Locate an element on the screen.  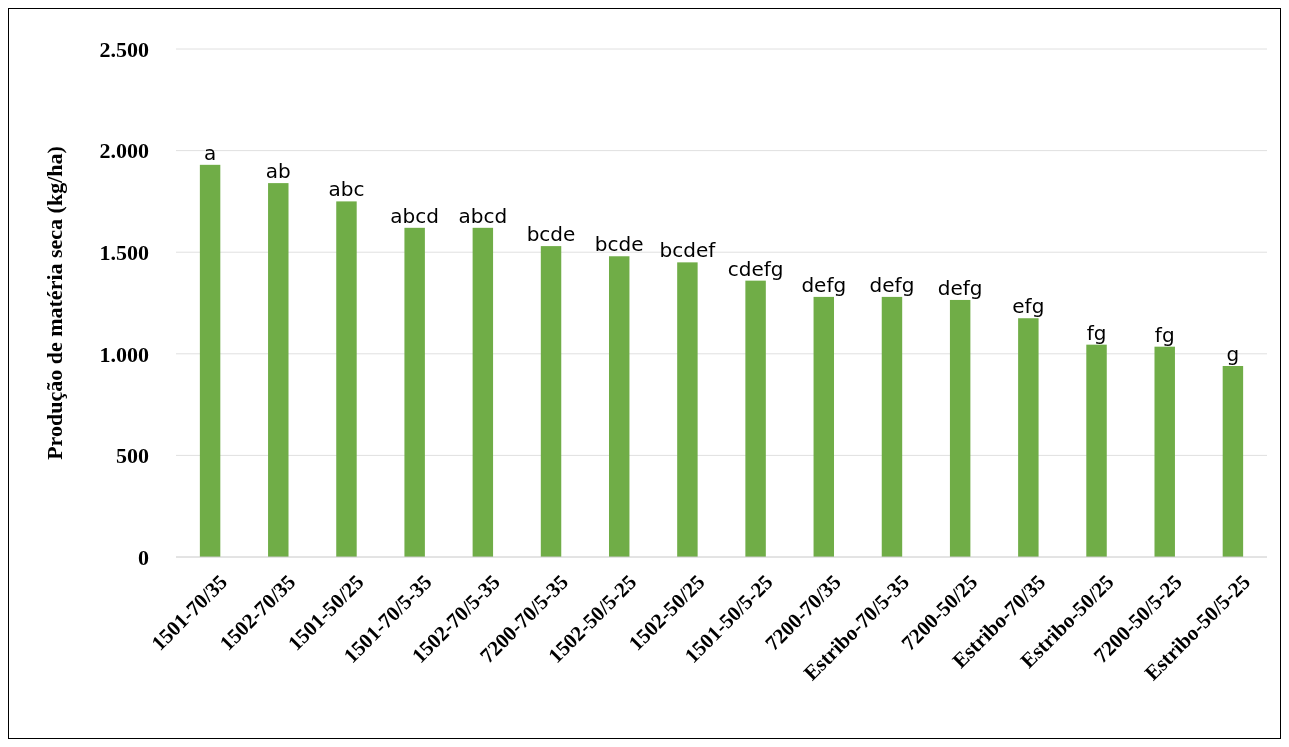
annotation: ab is located at coordinates (278, 171).